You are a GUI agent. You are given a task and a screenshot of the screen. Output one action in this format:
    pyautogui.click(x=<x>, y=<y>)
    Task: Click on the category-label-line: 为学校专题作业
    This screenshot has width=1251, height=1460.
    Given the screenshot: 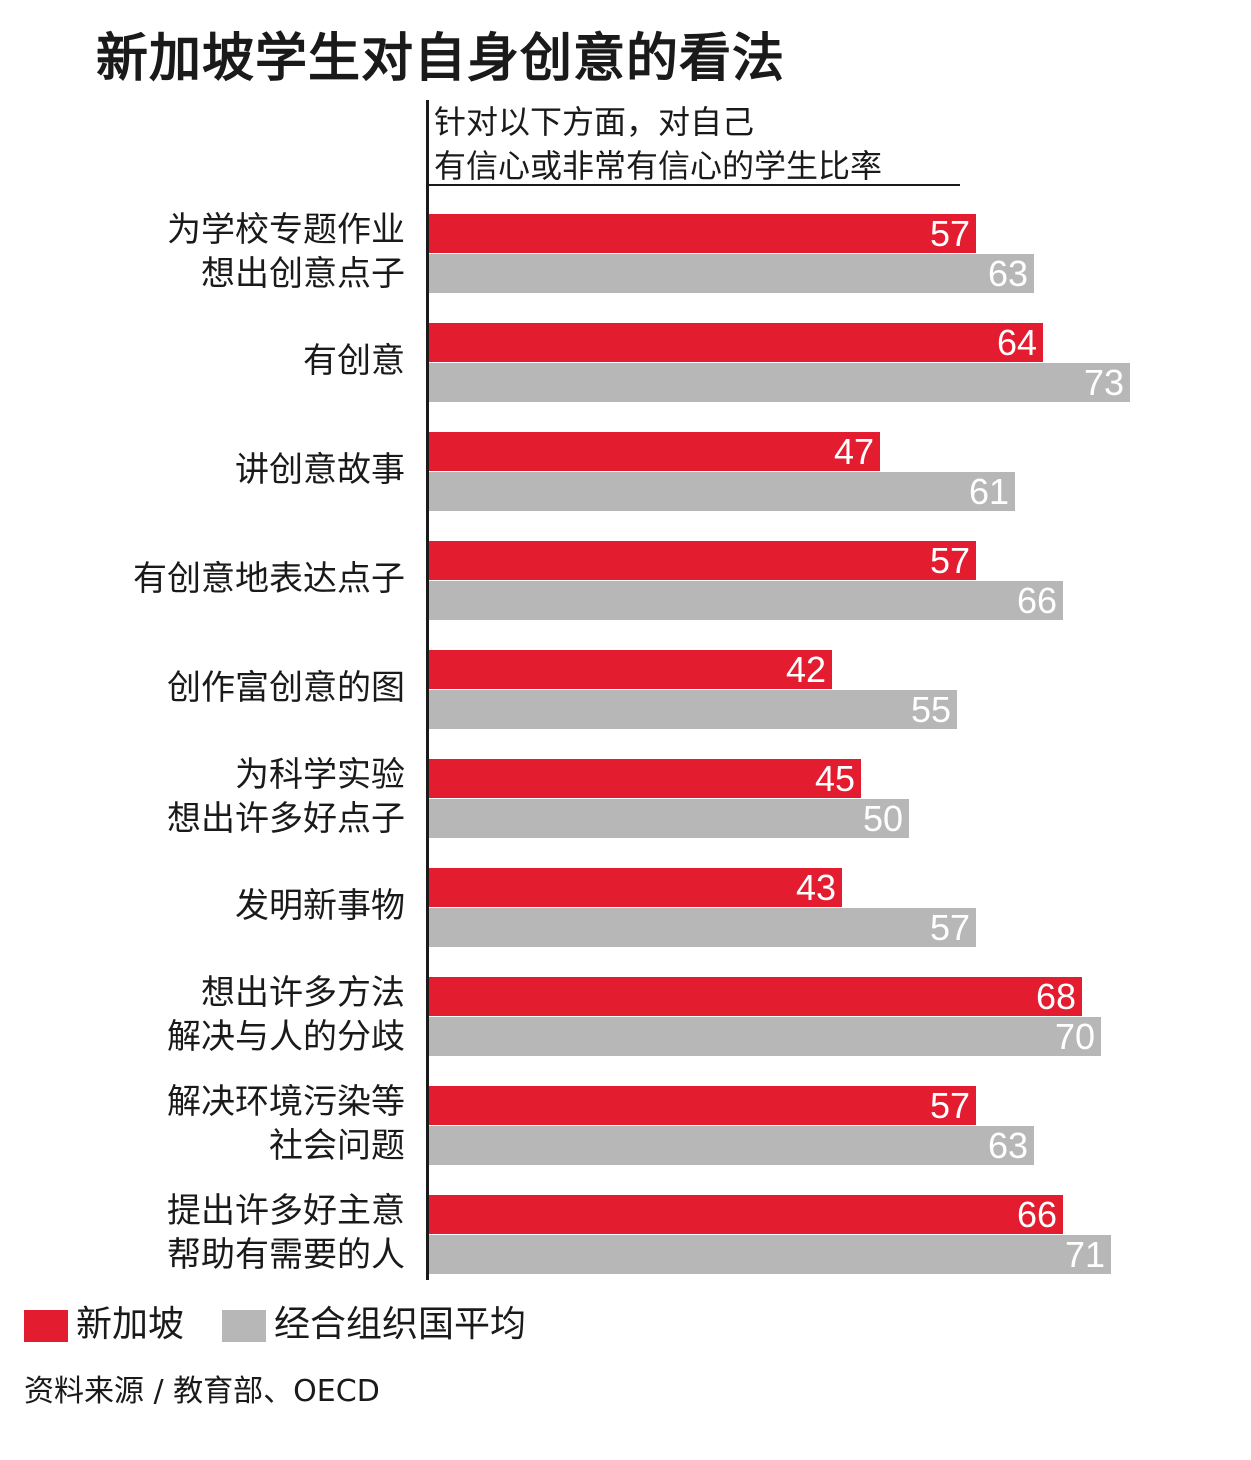 What is the action you would take?
    pyautogui.click(x=286, y=229)
    